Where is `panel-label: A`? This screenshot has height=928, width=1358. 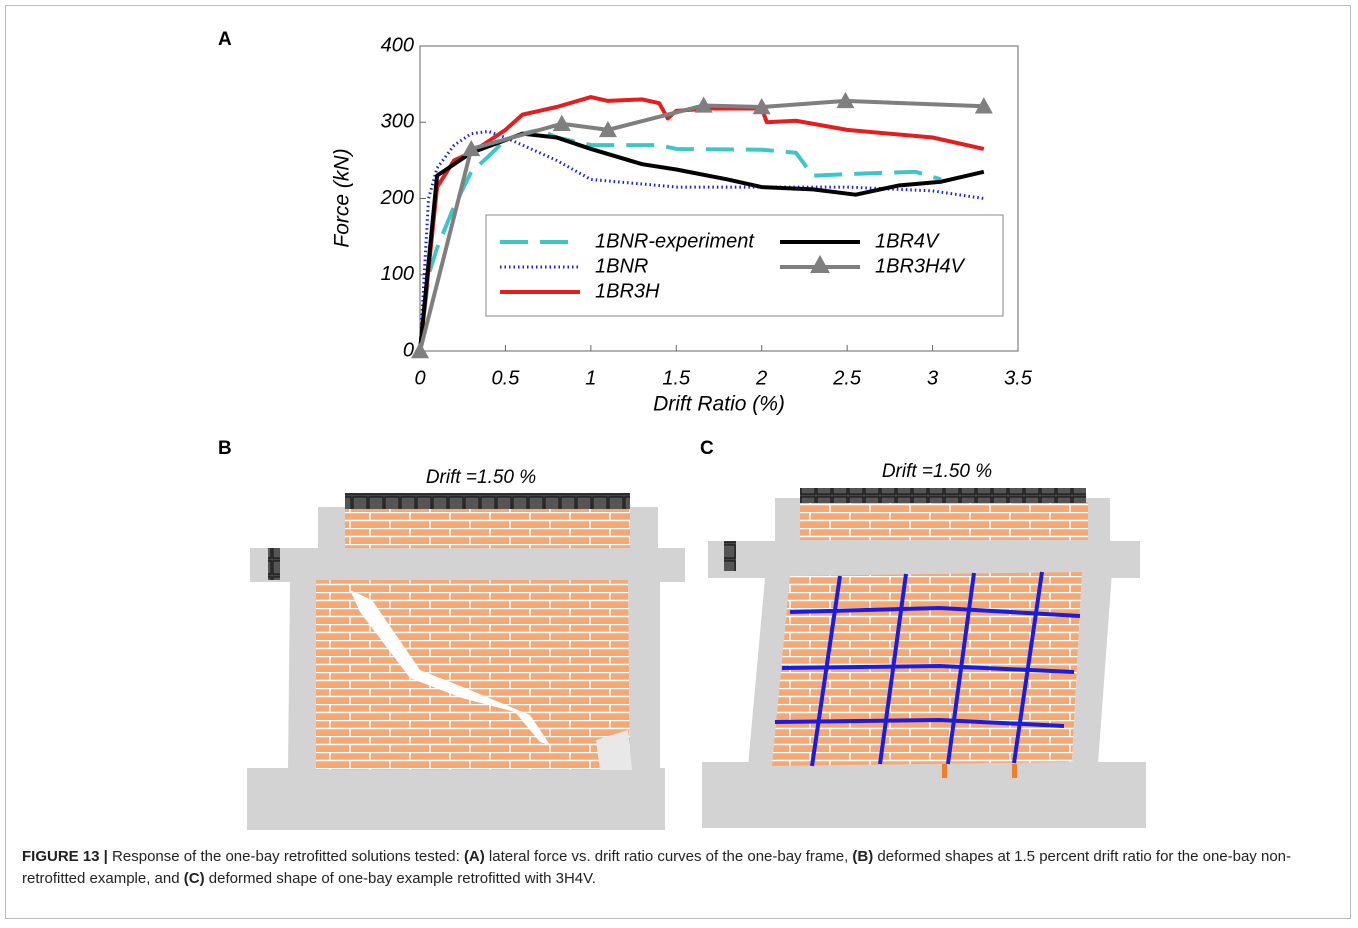 panel-label: A is located at coordinates (225, 39).